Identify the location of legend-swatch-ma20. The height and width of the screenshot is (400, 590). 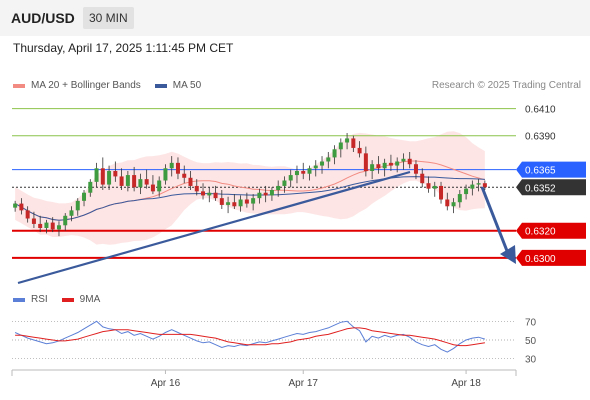
(19, 85).